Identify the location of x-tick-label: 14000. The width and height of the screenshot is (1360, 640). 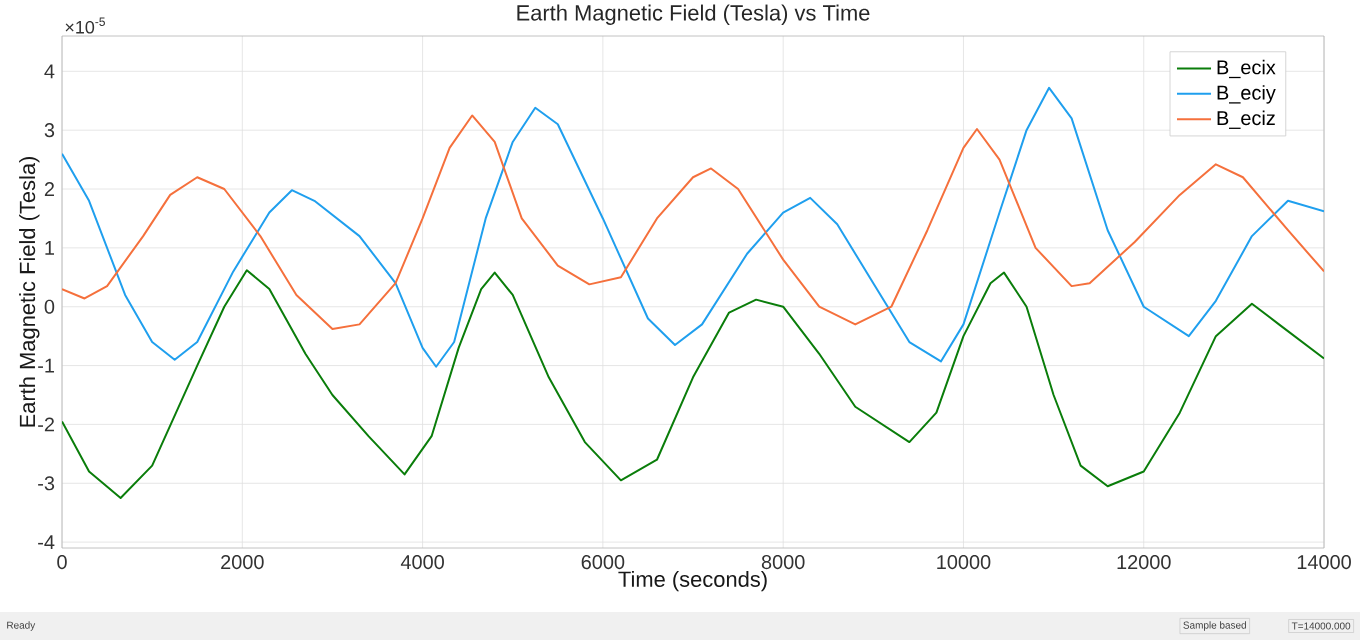
(1324, 562).